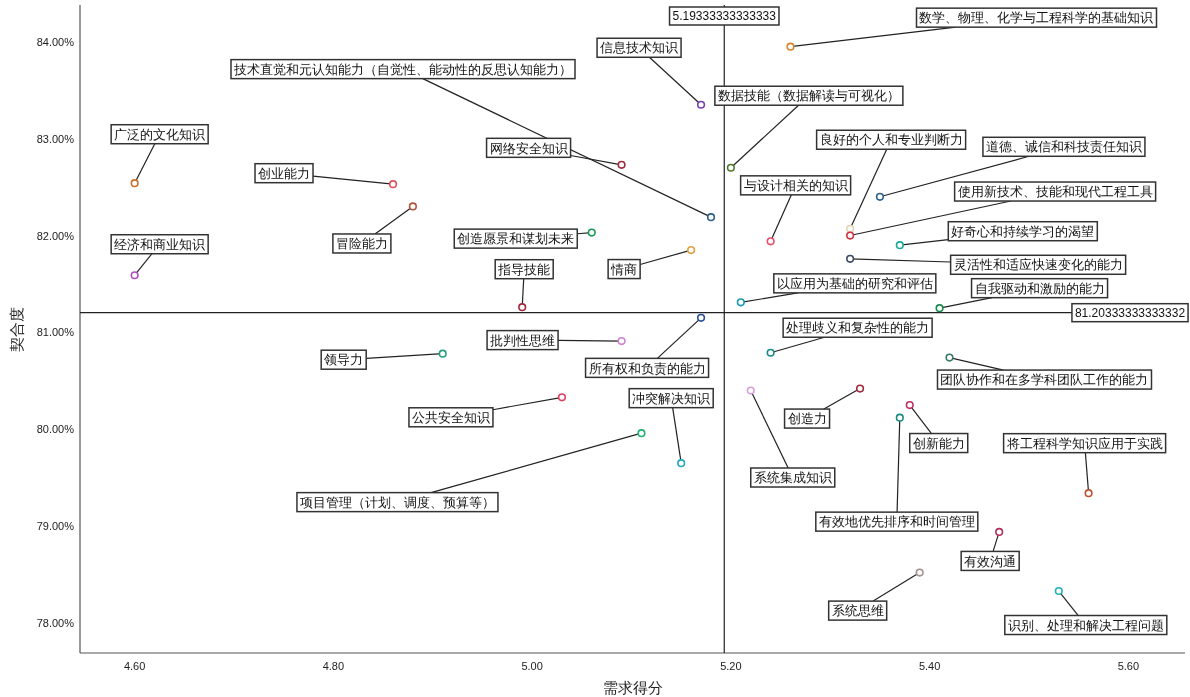  What do you see at coordinates (284, 173) in the screenshot?
I see `annotation: 创业能力` at bounding box center [284, 173].